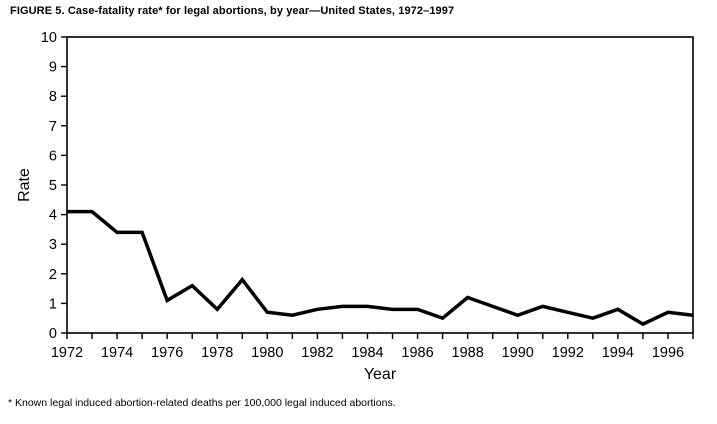 The height and width of the screenshot is (424, 717). Describe the element at coordinates (380, 374) in the screenshot. I see `x-axis-title: Year` at that location.